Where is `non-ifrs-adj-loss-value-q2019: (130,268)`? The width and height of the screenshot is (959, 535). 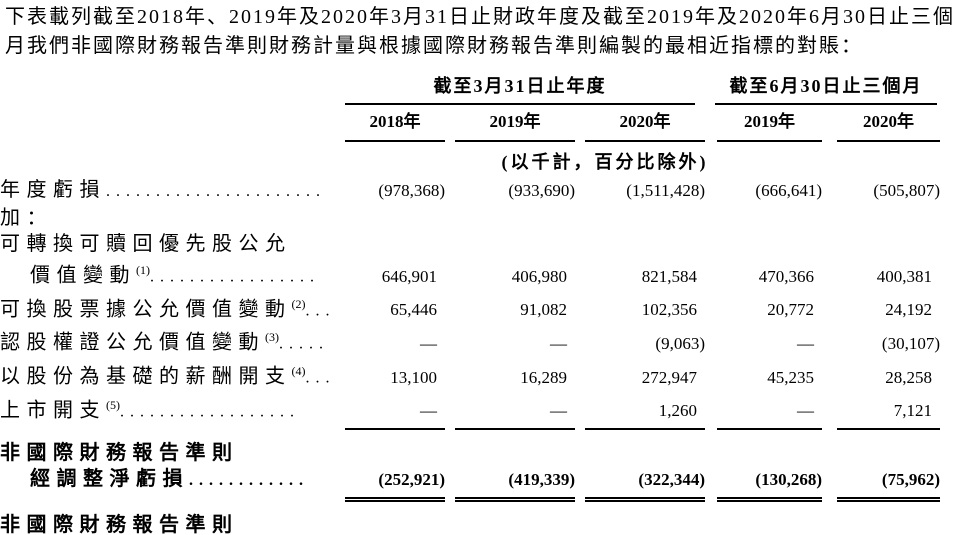 non-ifrs-adj-loss-value-q2019: (130,268) is located at coordinates (769, 485).